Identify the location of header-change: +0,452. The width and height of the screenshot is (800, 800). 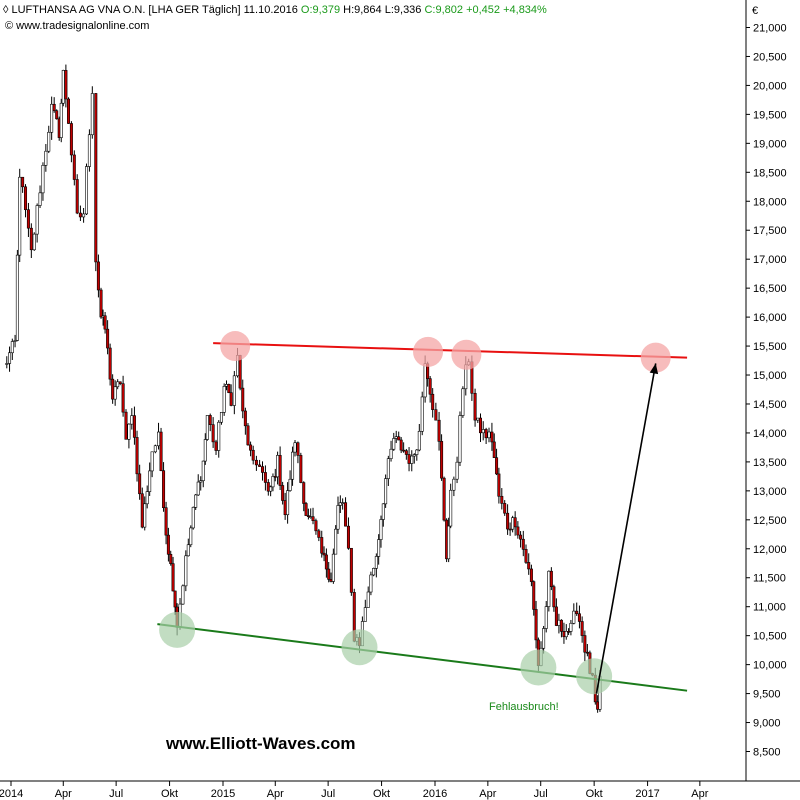
(483, 10).